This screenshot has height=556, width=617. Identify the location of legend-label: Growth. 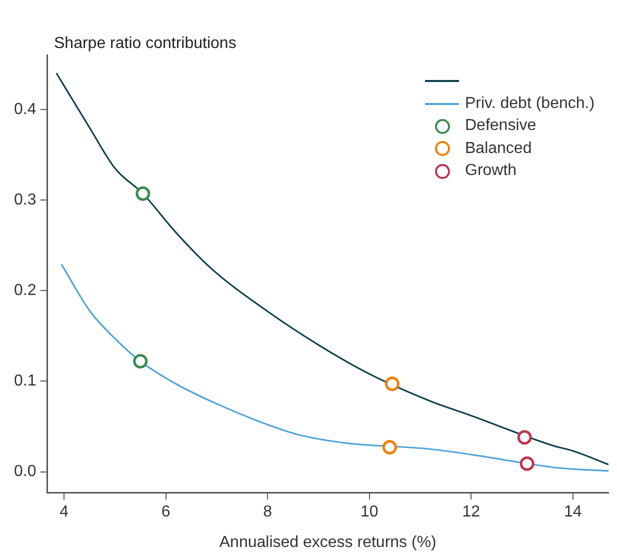
(491, 171).